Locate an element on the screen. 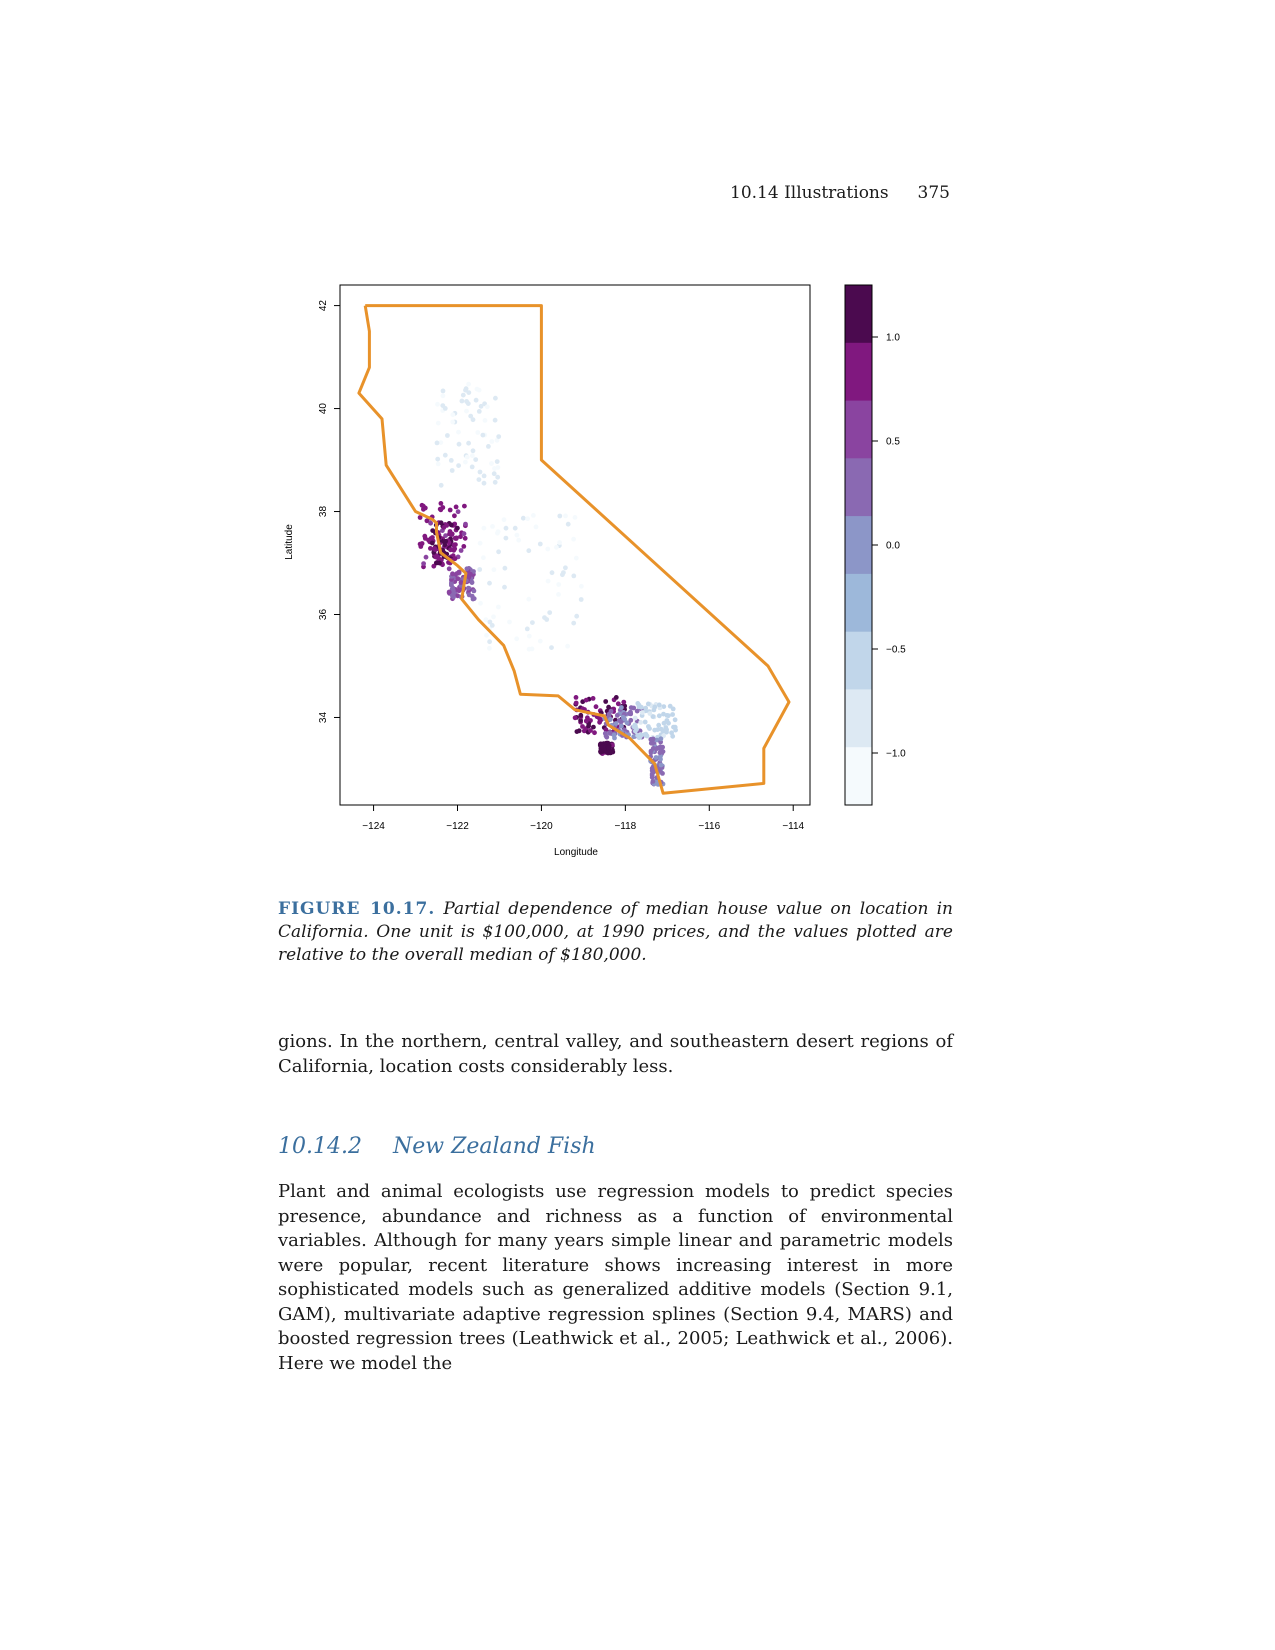 The image size is (1275, 1650). subsection-number: 10.14.2 is located at coordinates (320, 1146).